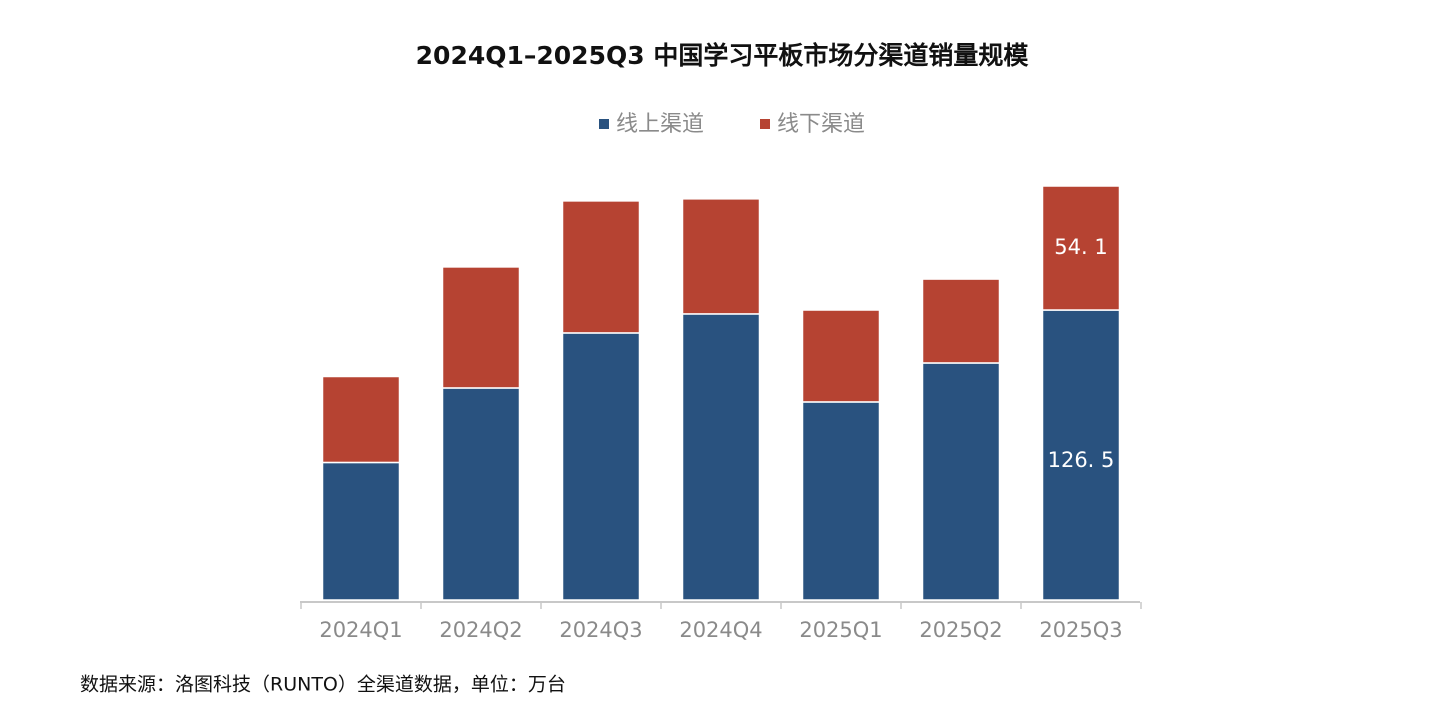 Image resolution: width=1440 pixels, height=723 pixels. I want to click on x-tick-label: 2025Q2, so click(960, 630).